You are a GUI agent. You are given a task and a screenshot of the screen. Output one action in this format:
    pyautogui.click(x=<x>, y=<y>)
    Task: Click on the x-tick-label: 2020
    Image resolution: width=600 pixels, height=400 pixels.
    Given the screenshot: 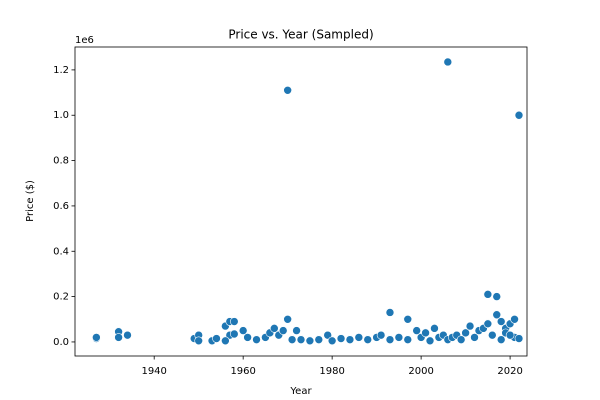 What is the action you would take?
    pyautogui.click(x=509, y=371)
    